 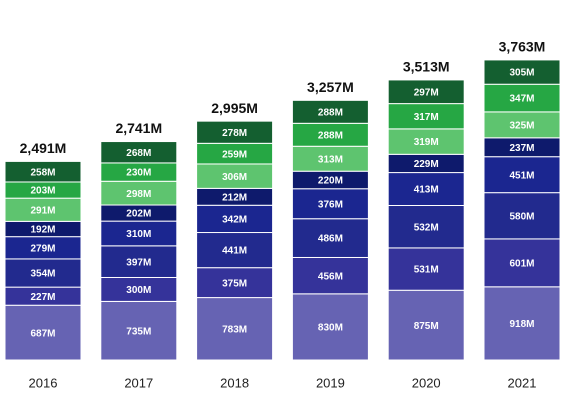 What do you see at coordinates (42, 210) in the screenshot?
I see `segment-label: 291M` at bounding box center [42, 210].